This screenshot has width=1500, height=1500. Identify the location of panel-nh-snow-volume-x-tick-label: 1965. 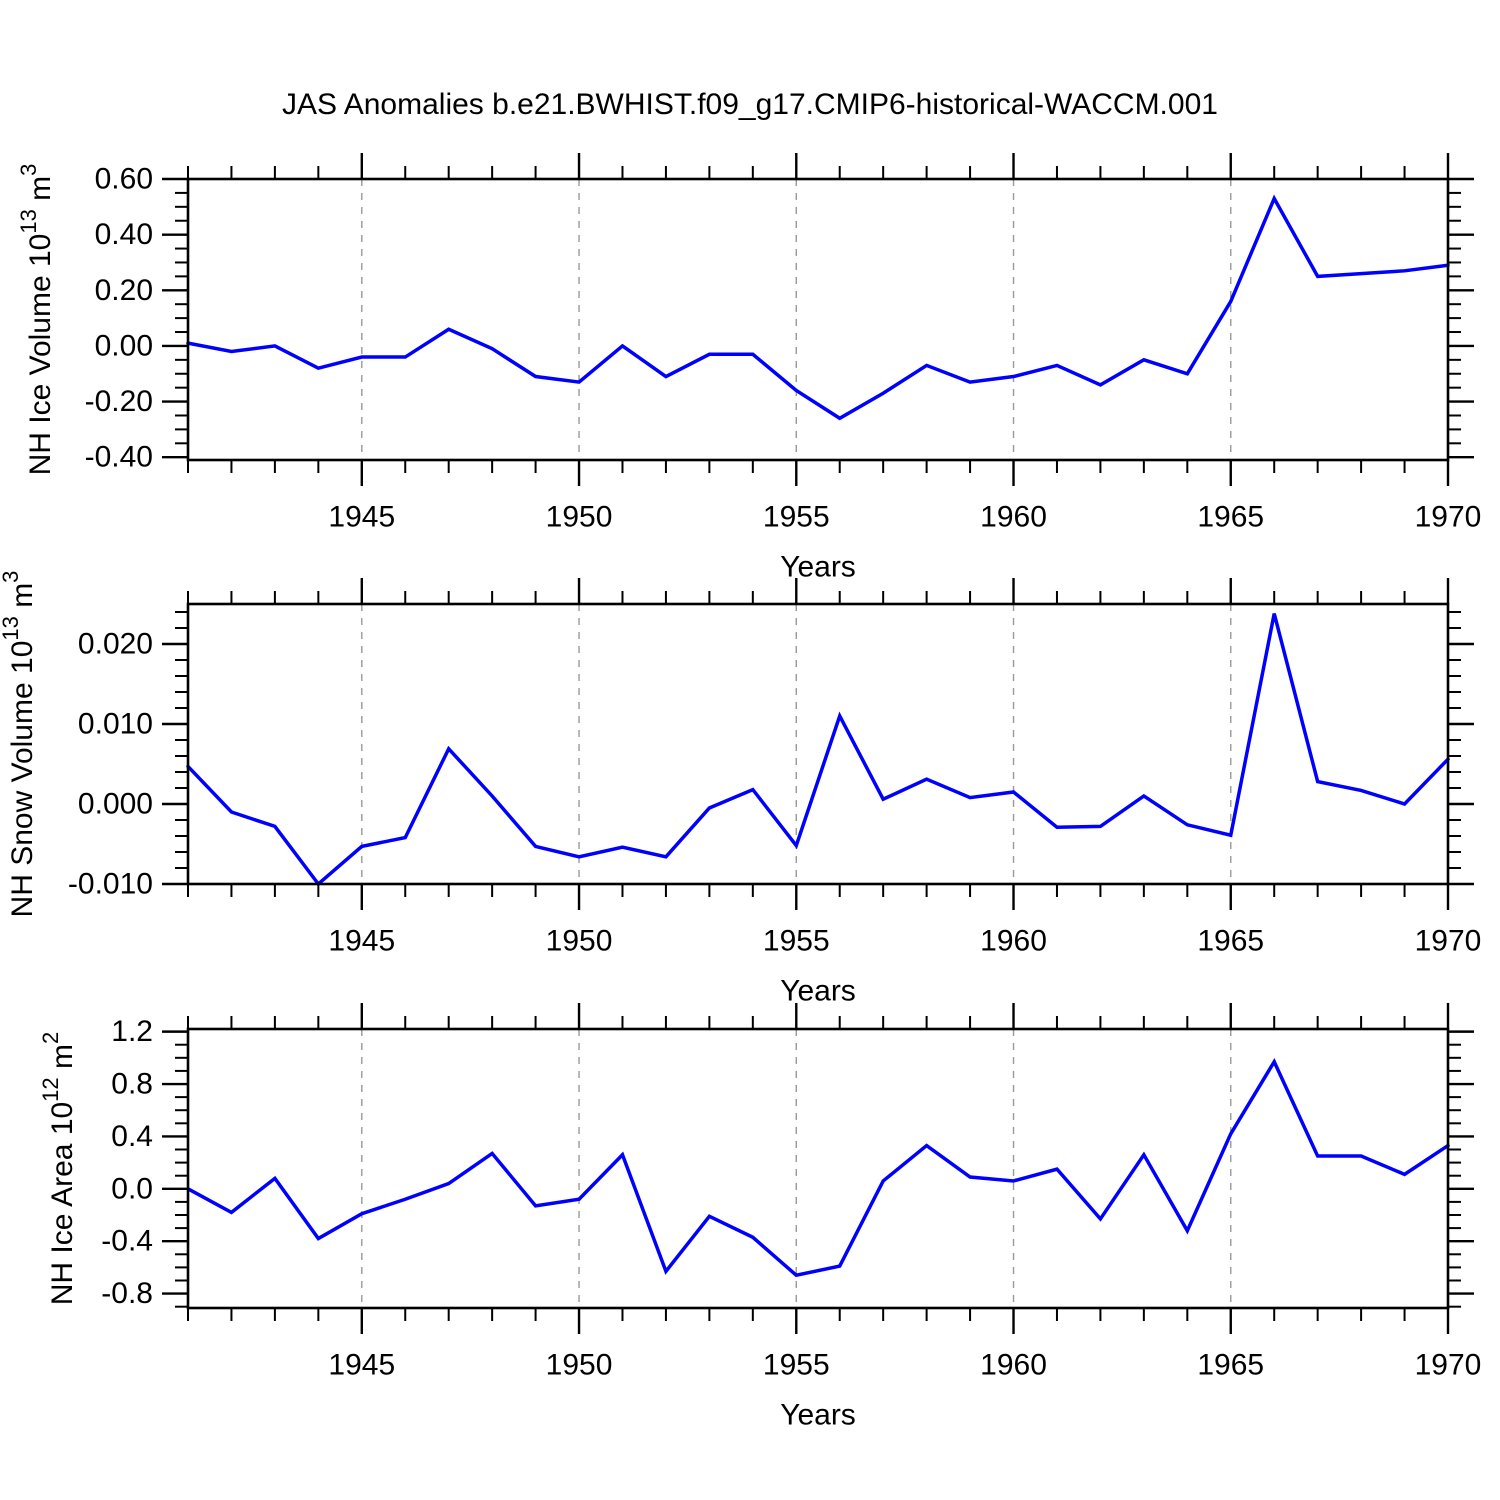
(1230, 941).